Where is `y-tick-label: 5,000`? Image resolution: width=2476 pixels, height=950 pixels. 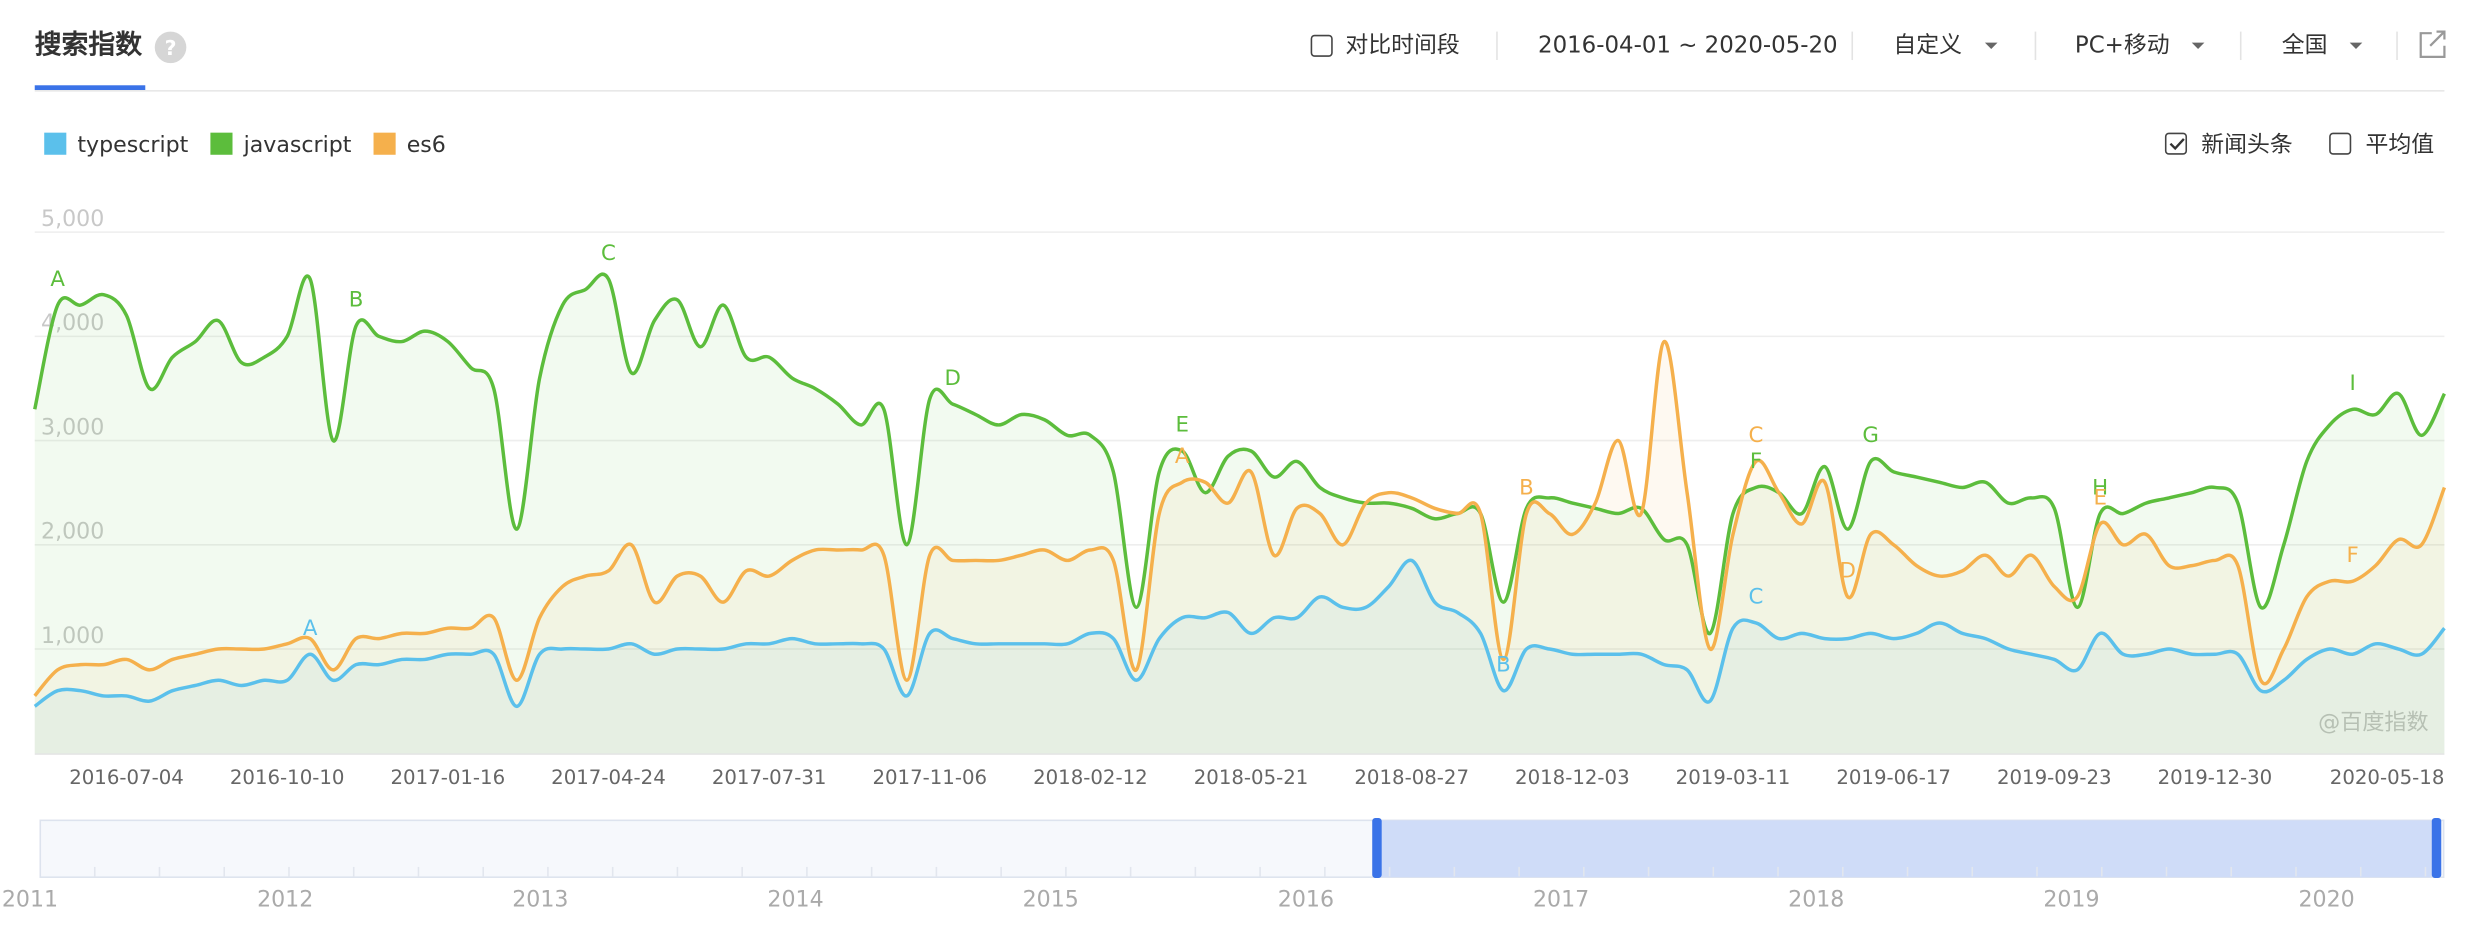 y-tick-label: 5,000 is located at coordinates (72, 219).